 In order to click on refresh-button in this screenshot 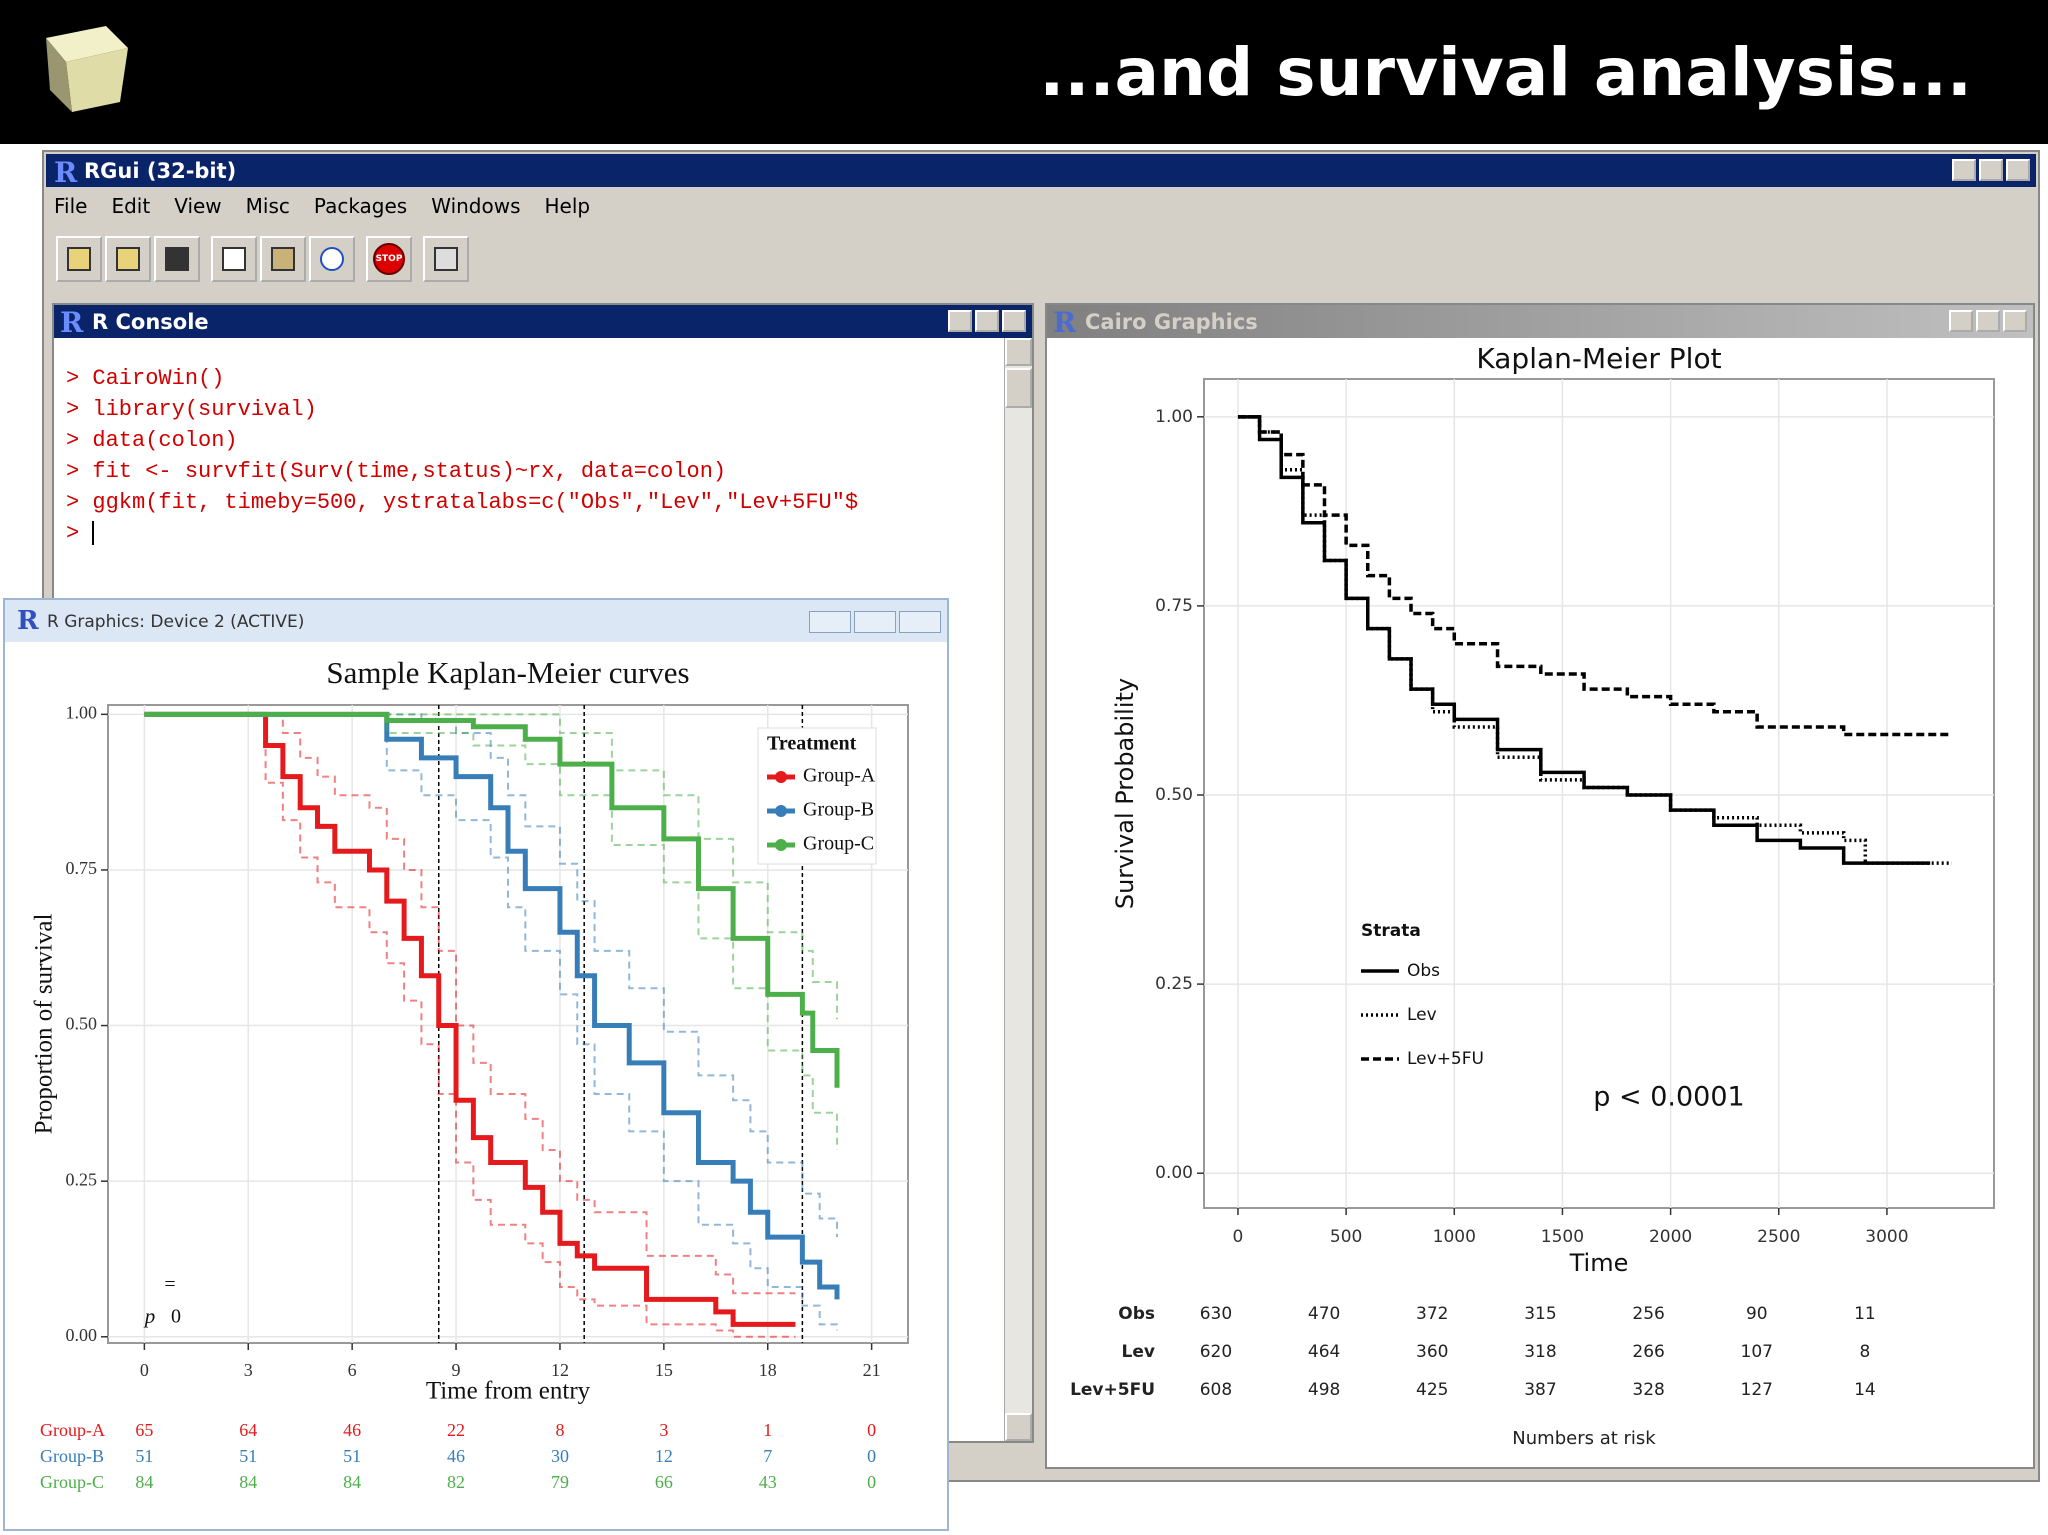, I will do `click(332, 259)`.